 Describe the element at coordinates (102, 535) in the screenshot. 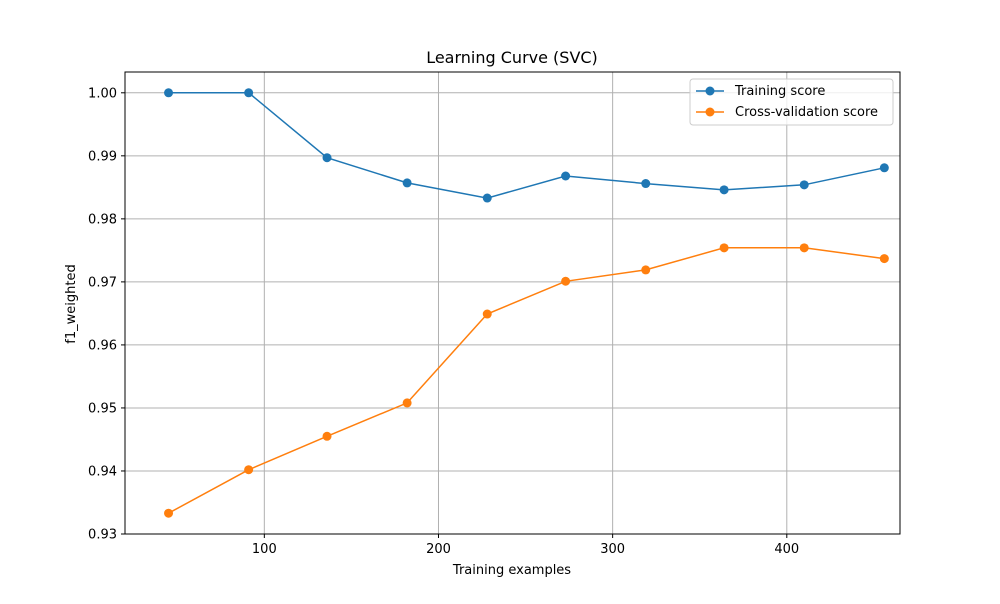

I see `y-tick-label: 0.93` at that location.